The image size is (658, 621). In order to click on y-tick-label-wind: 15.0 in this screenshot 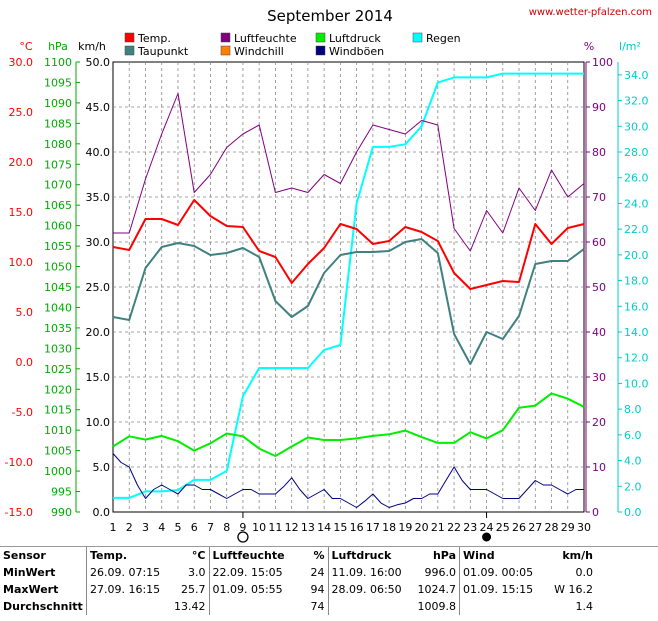, I will do `click(98, 377)`.